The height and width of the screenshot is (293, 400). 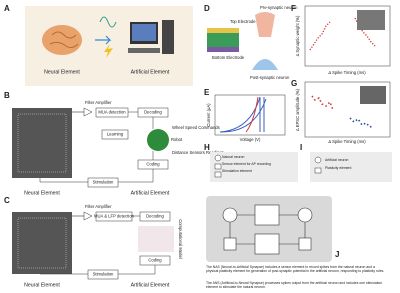 What do you see at coordinates (305, 215) in the screenshot?
I see `artificial-neuron` at bounding box center [305, 215].